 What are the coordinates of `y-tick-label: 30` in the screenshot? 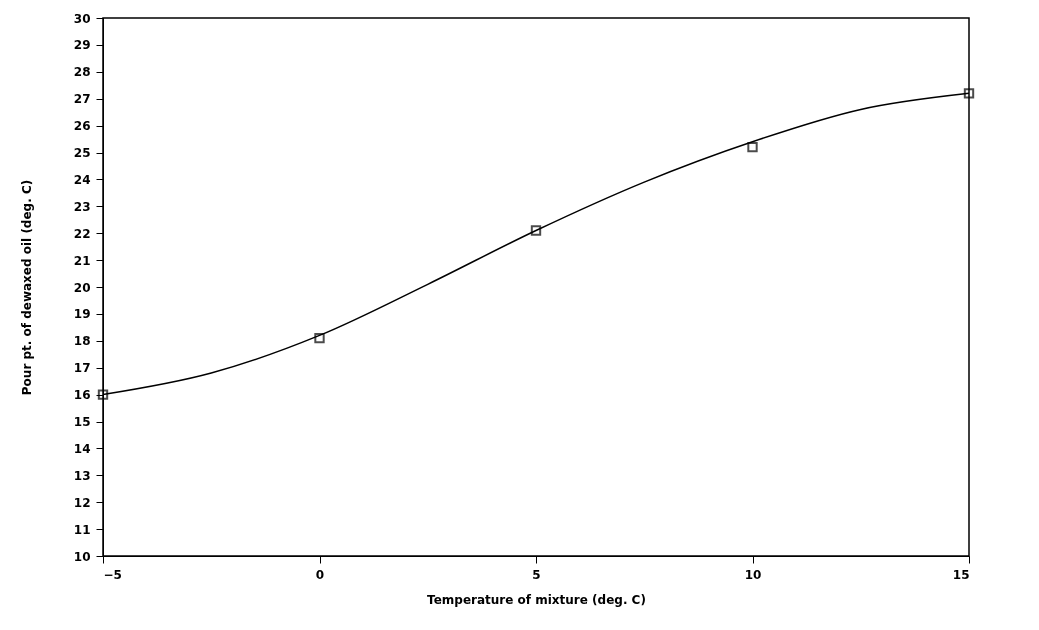 It's located at (82, 18).